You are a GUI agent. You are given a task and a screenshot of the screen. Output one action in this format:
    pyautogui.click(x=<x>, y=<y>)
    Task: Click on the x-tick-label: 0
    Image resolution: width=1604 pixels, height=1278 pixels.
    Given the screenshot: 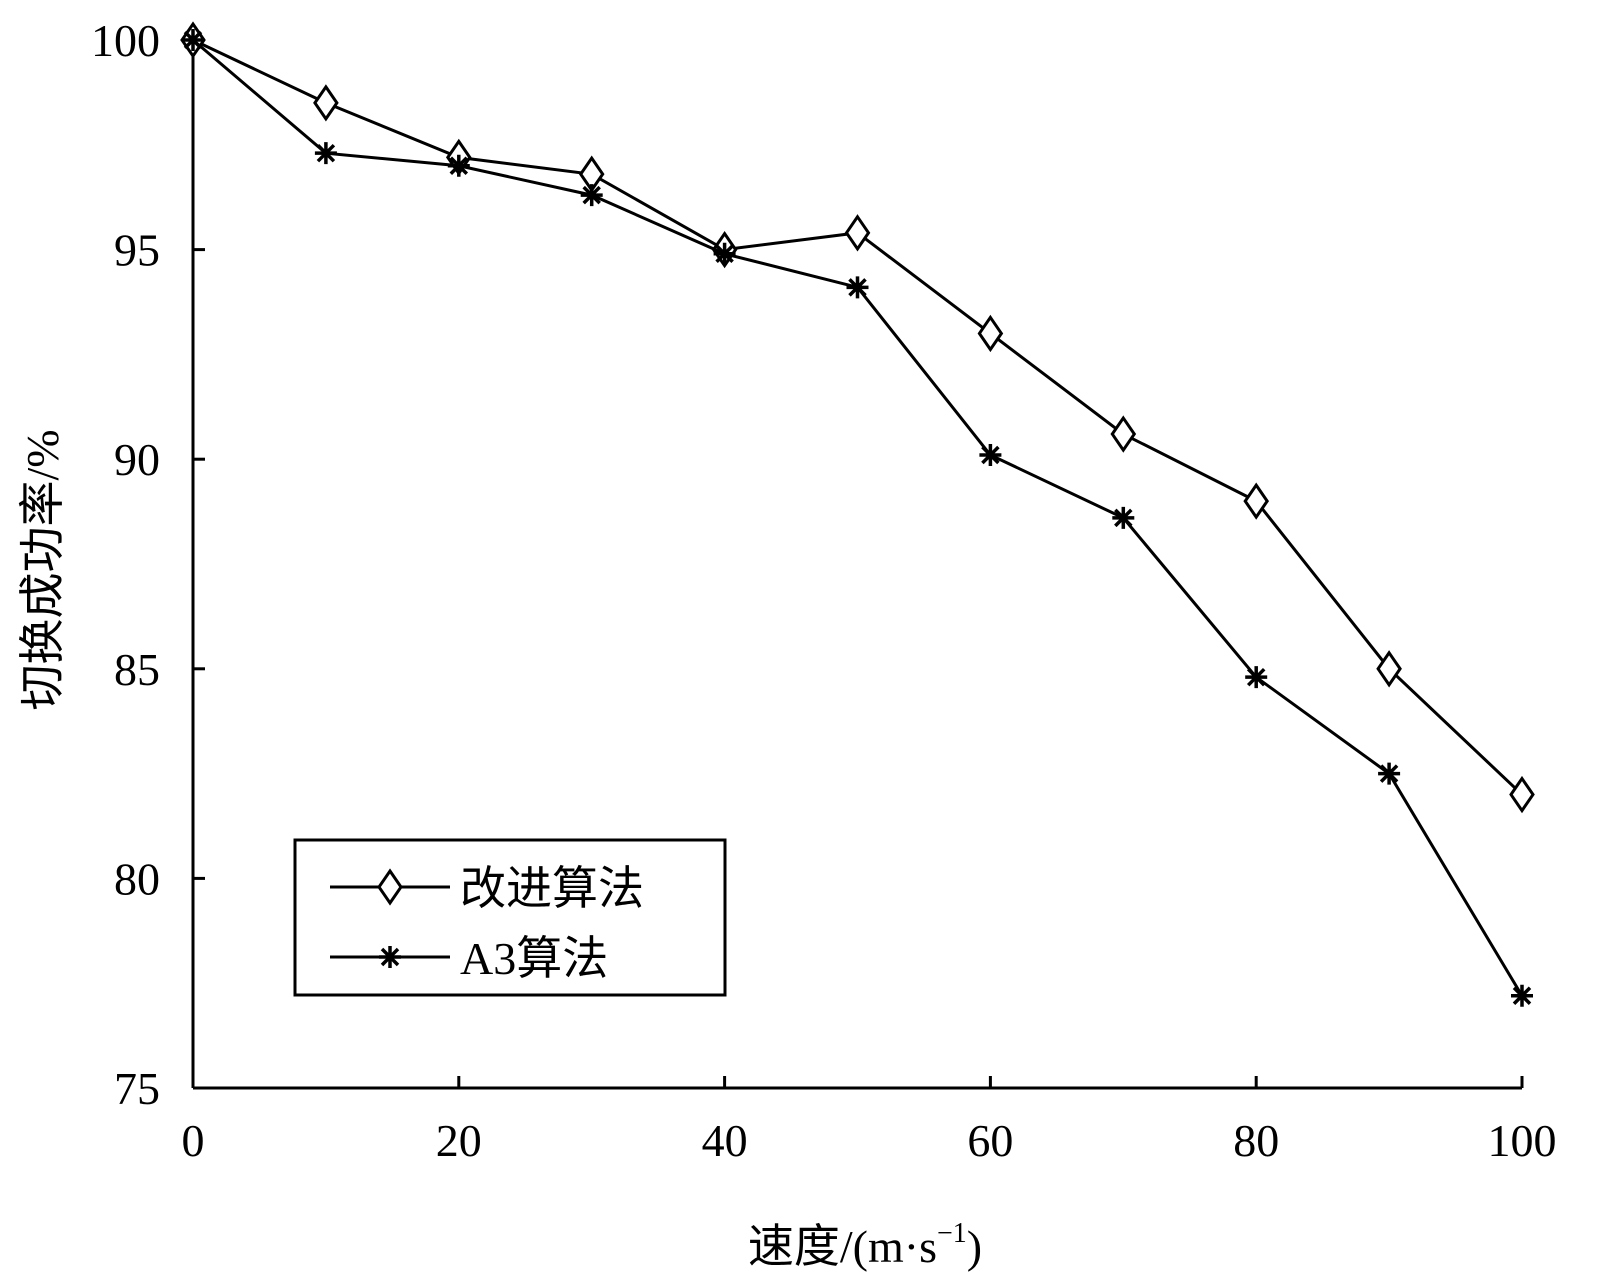 What is the action you would take?
    pyautogui.click(x=193, y=1140)
    